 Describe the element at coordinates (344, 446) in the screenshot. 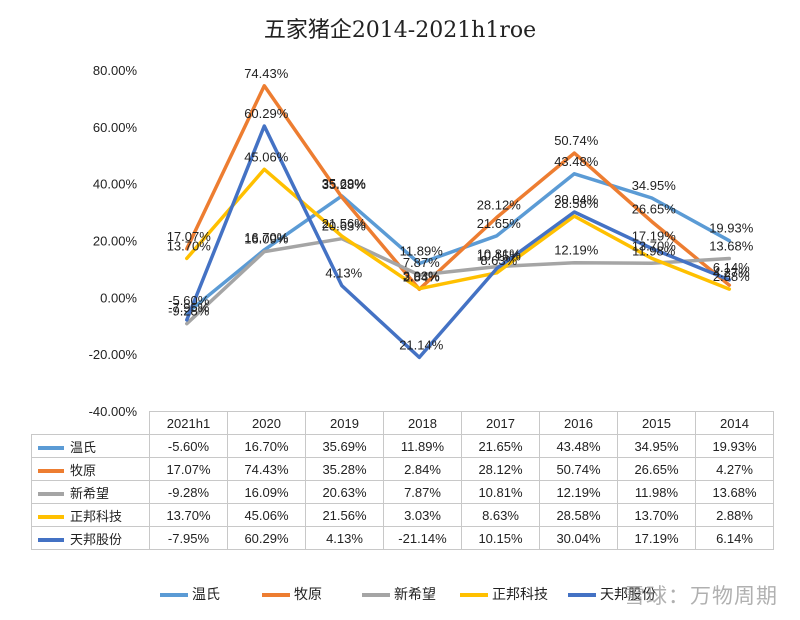

I see `table-cell: 35.69%` at that location.